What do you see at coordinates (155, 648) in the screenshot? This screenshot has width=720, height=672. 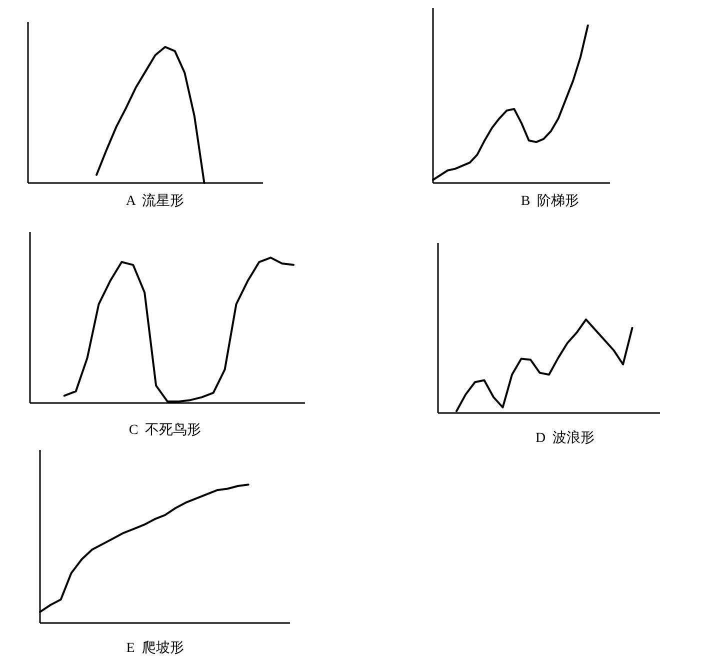 I see `text: E 爬坡形` at bounding box center [155, 648].